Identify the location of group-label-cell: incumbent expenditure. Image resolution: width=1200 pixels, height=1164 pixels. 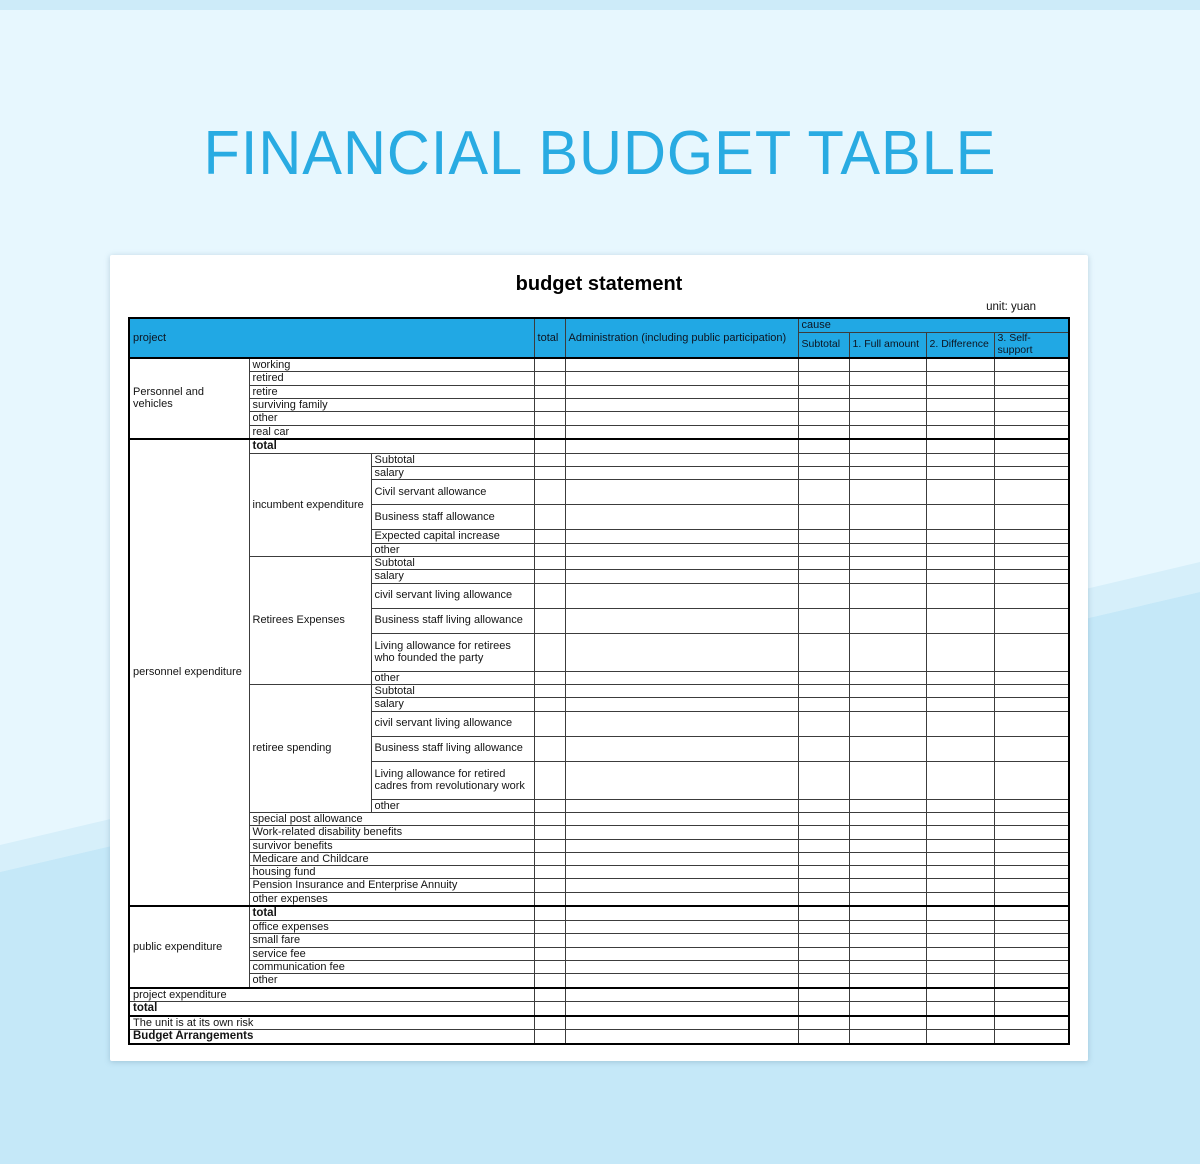
(310, 505).